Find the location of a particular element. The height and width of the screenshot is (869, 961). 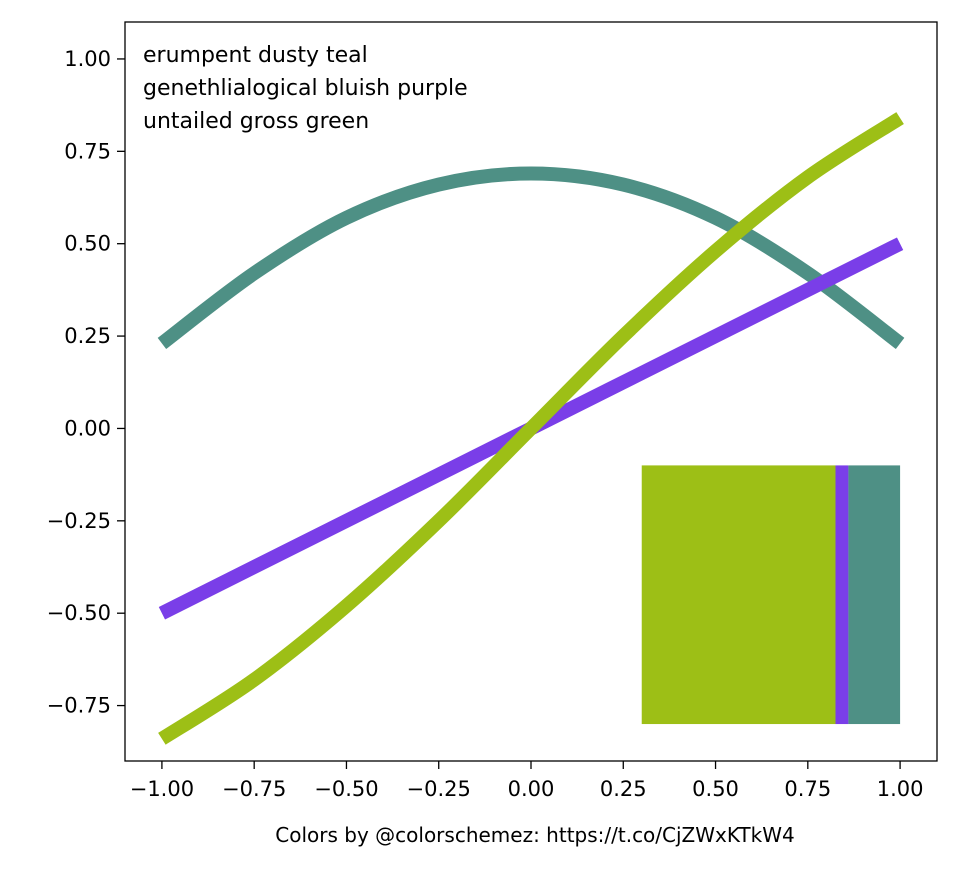

legend-entry-teal: erumpent dusty teal is located at coordinates (255, 55).